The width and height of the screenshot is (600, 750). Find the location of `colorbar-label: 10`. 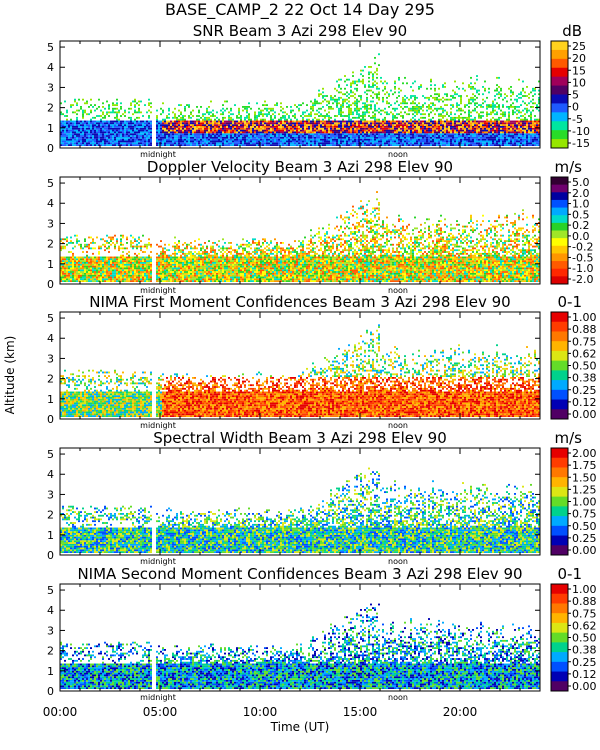

colorbar-label: 10 is located at coordinates (579, 82).